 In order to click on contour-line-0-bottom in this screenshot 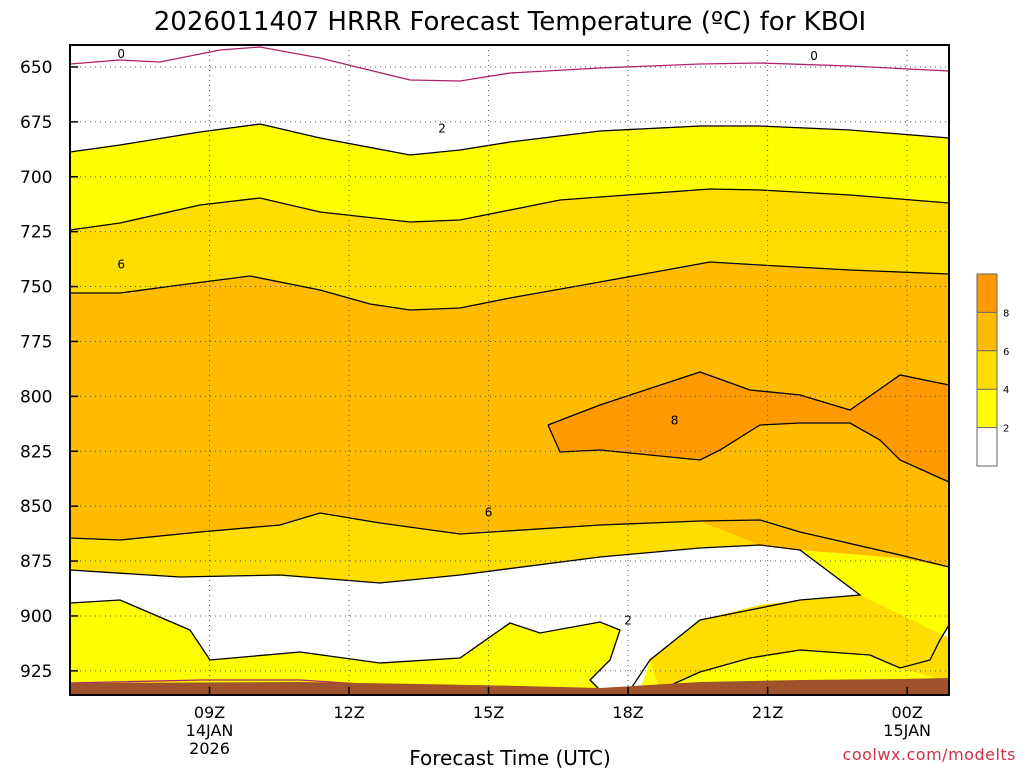, I will do `click(215, 682)`.